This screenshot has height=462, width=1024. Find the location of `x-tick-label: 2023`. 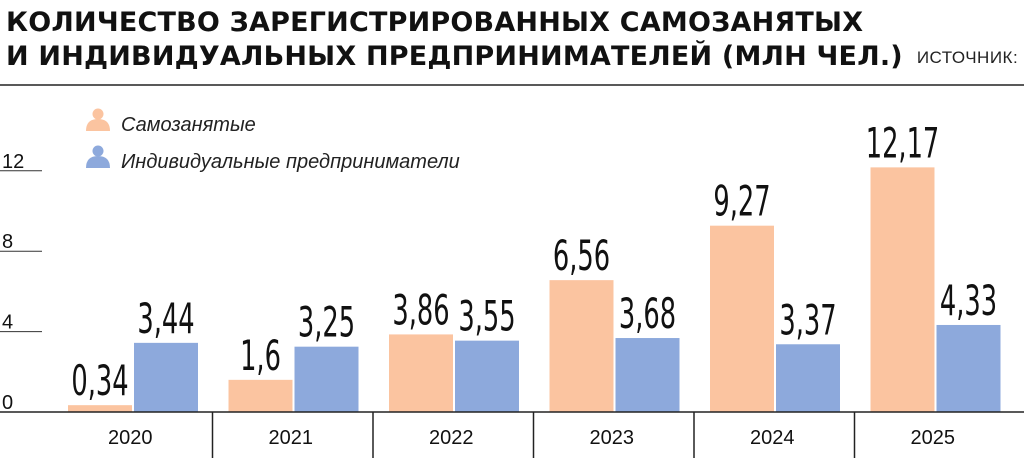

x-tick-label: 2023 is located at coordinates (612, 438).